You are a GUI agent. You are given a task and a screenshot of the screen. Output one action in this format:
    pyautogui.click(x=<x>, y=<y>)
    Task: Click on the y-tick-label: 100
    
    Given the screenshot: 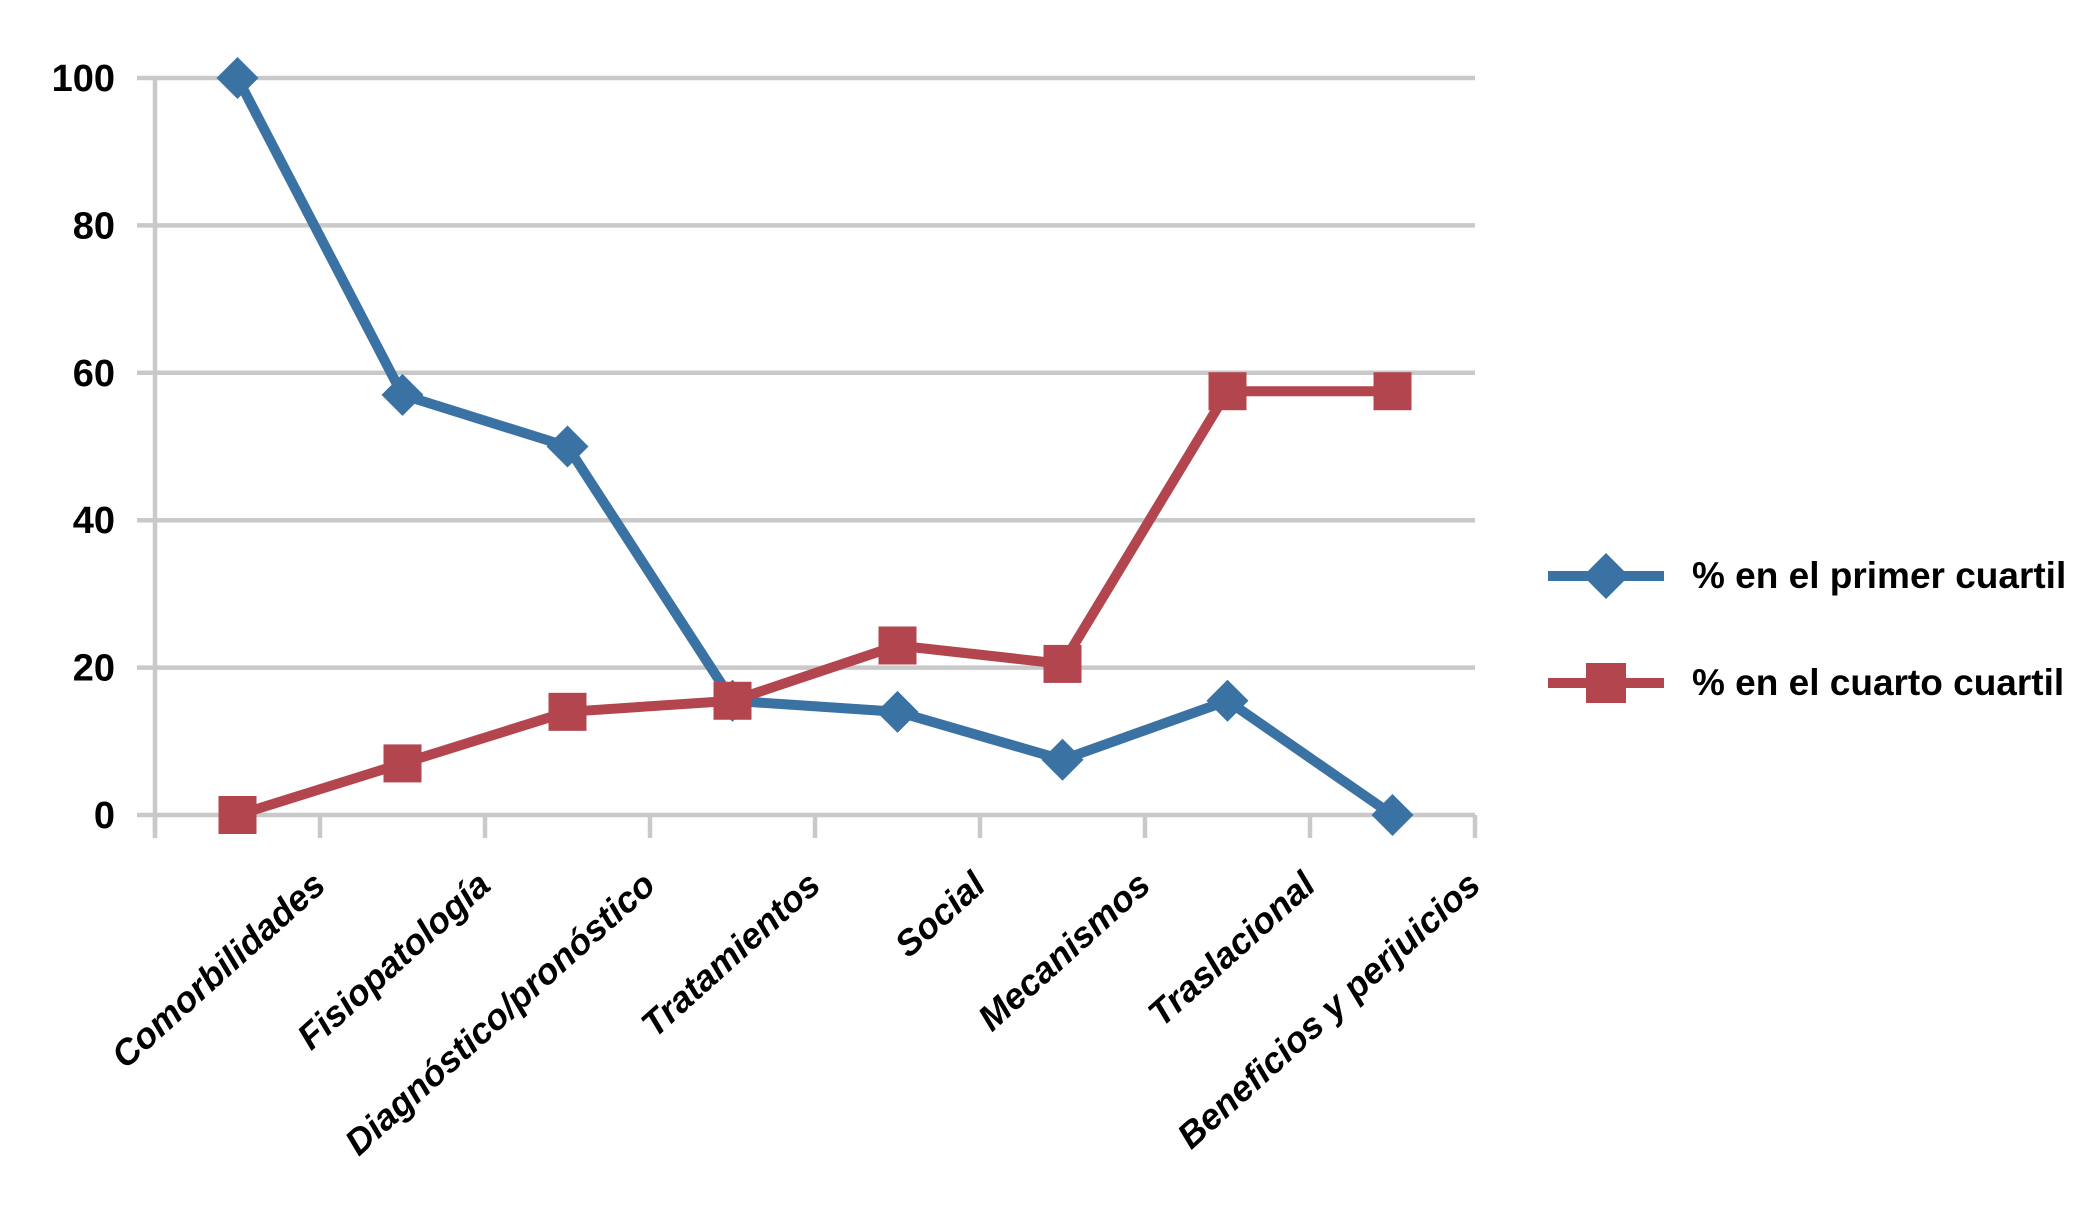 What is the action you would take?
    pyautogui.click(x=83, y=79)
    